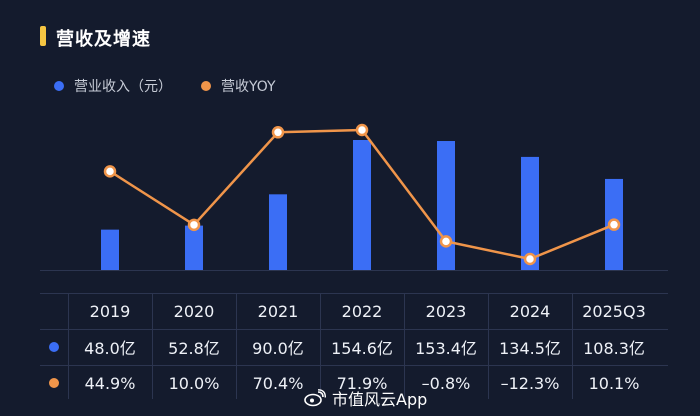 The height and width of the screenshot is (416, 700). I want to click on bar-2023, so click(446, 205).